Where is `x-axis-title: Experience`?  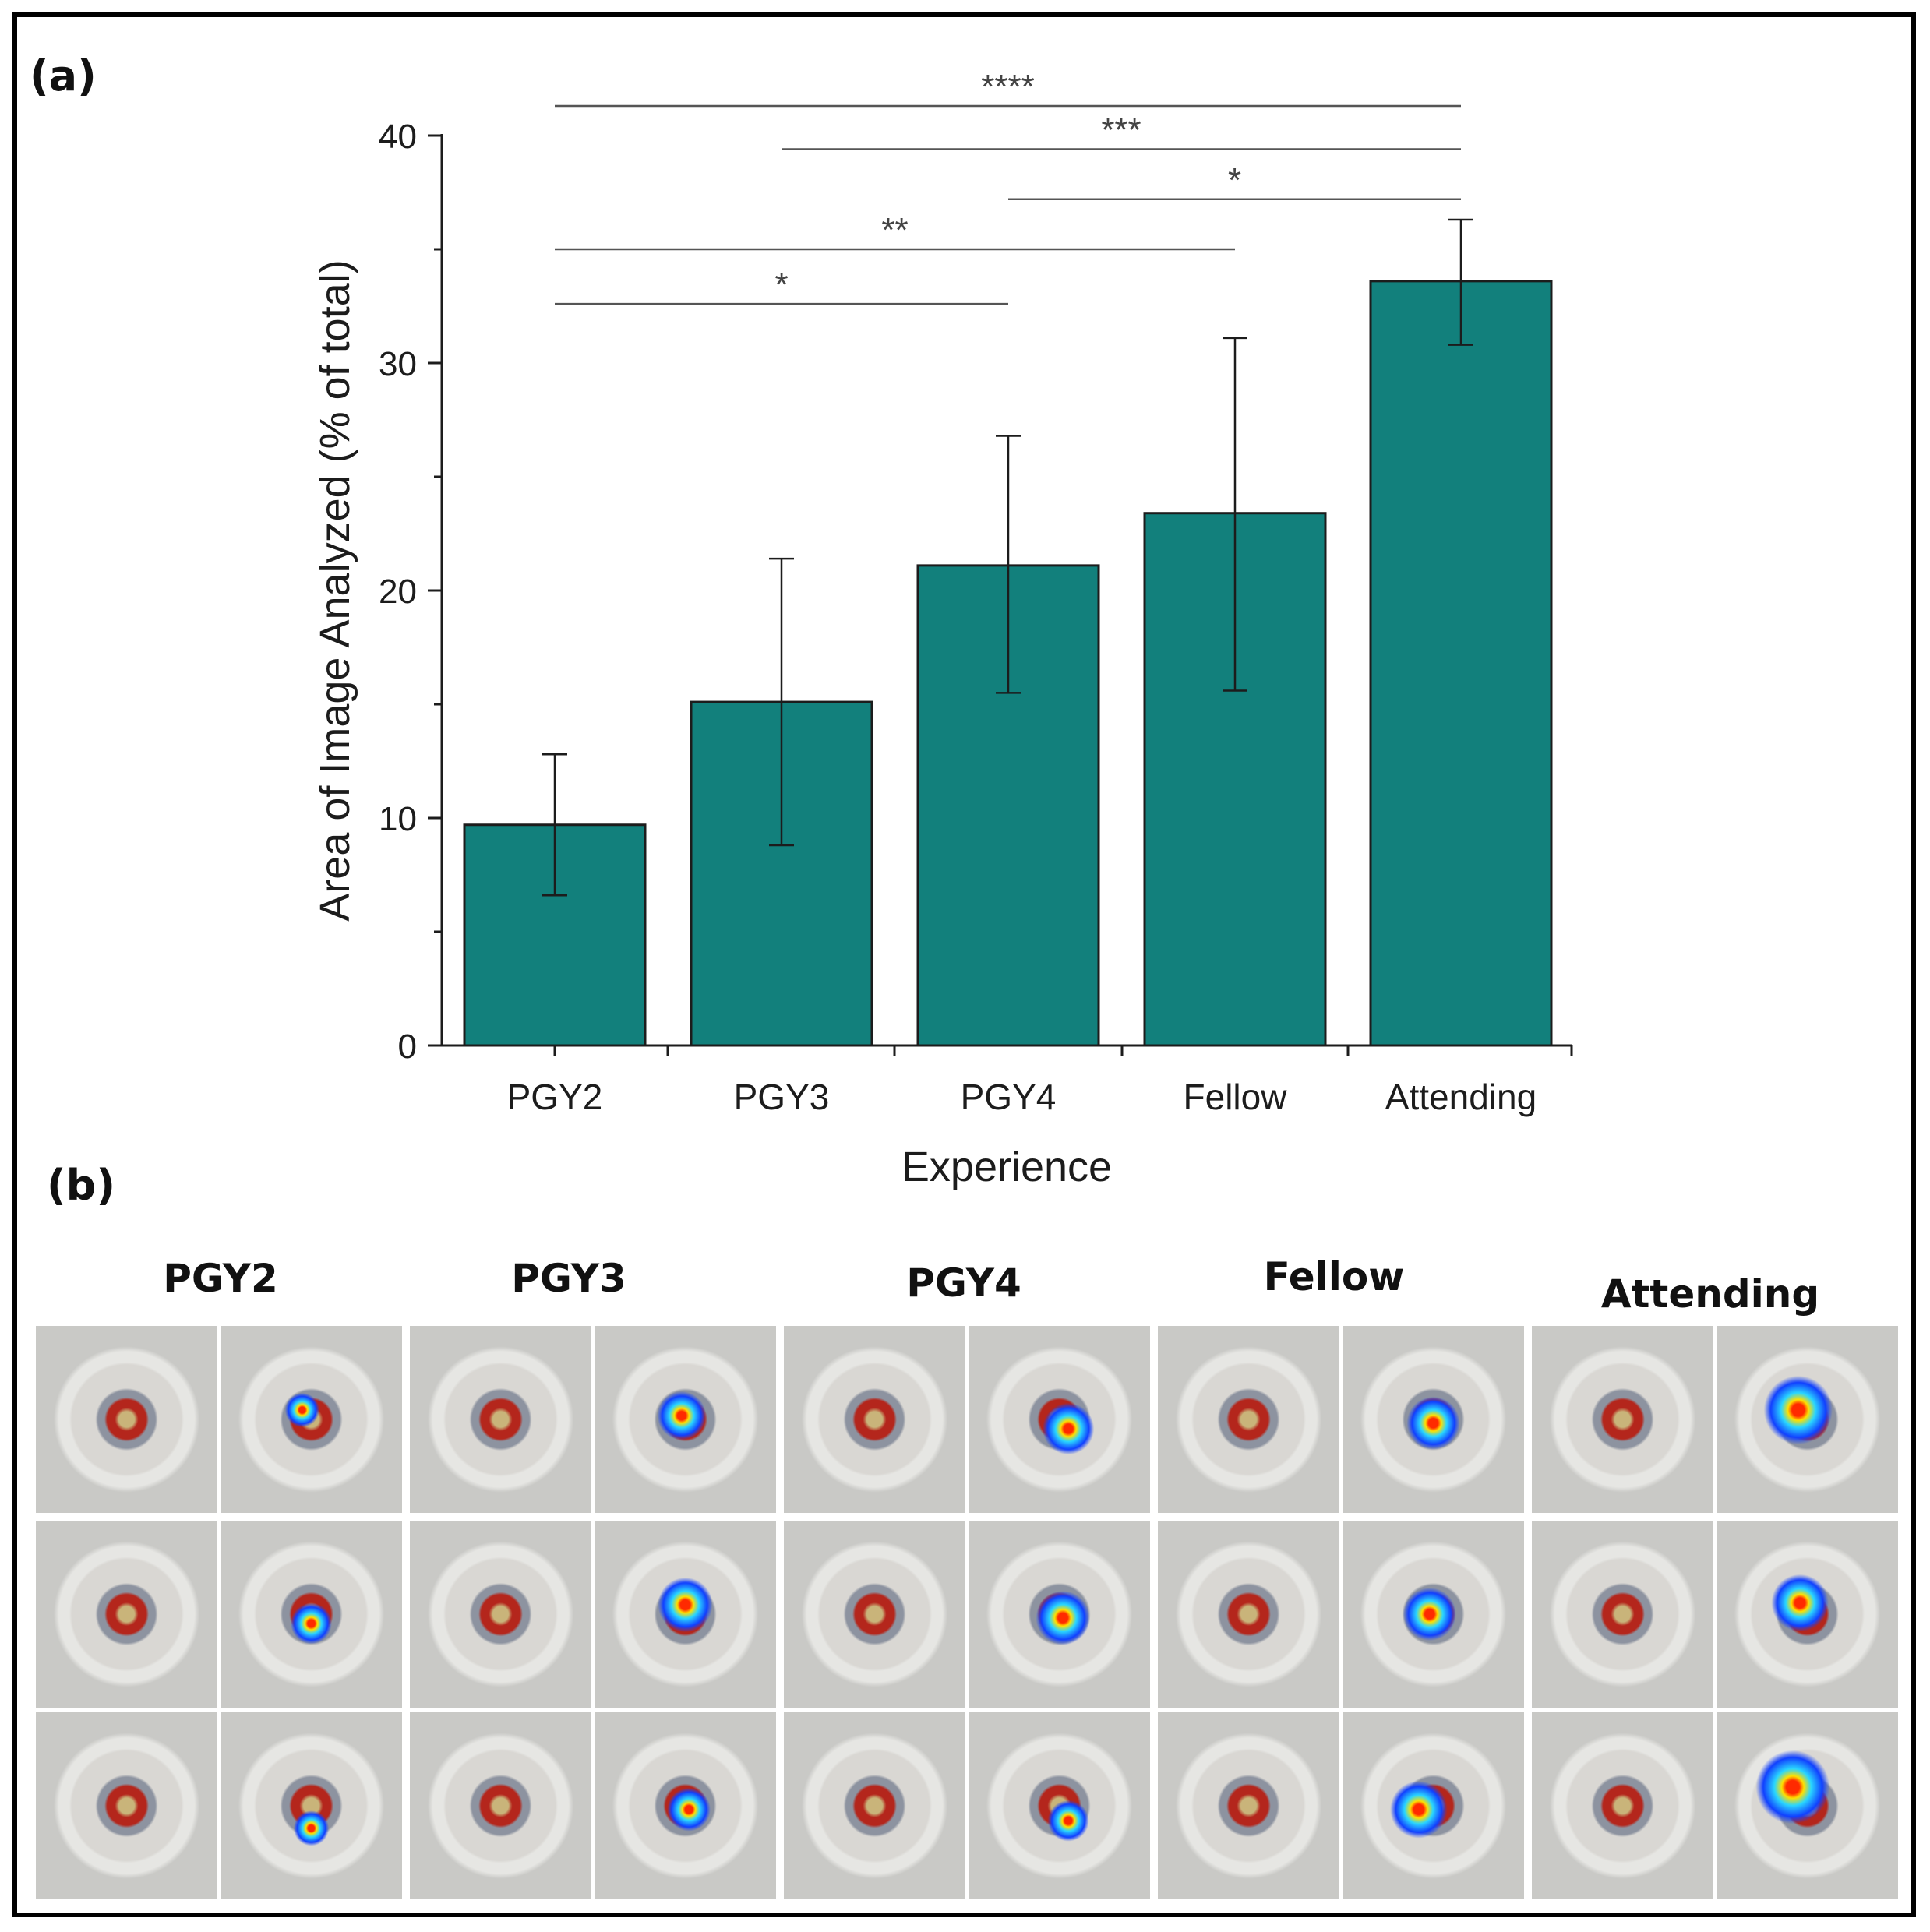 x-axis-title: Experience is located at coordinates (1006, 1167).